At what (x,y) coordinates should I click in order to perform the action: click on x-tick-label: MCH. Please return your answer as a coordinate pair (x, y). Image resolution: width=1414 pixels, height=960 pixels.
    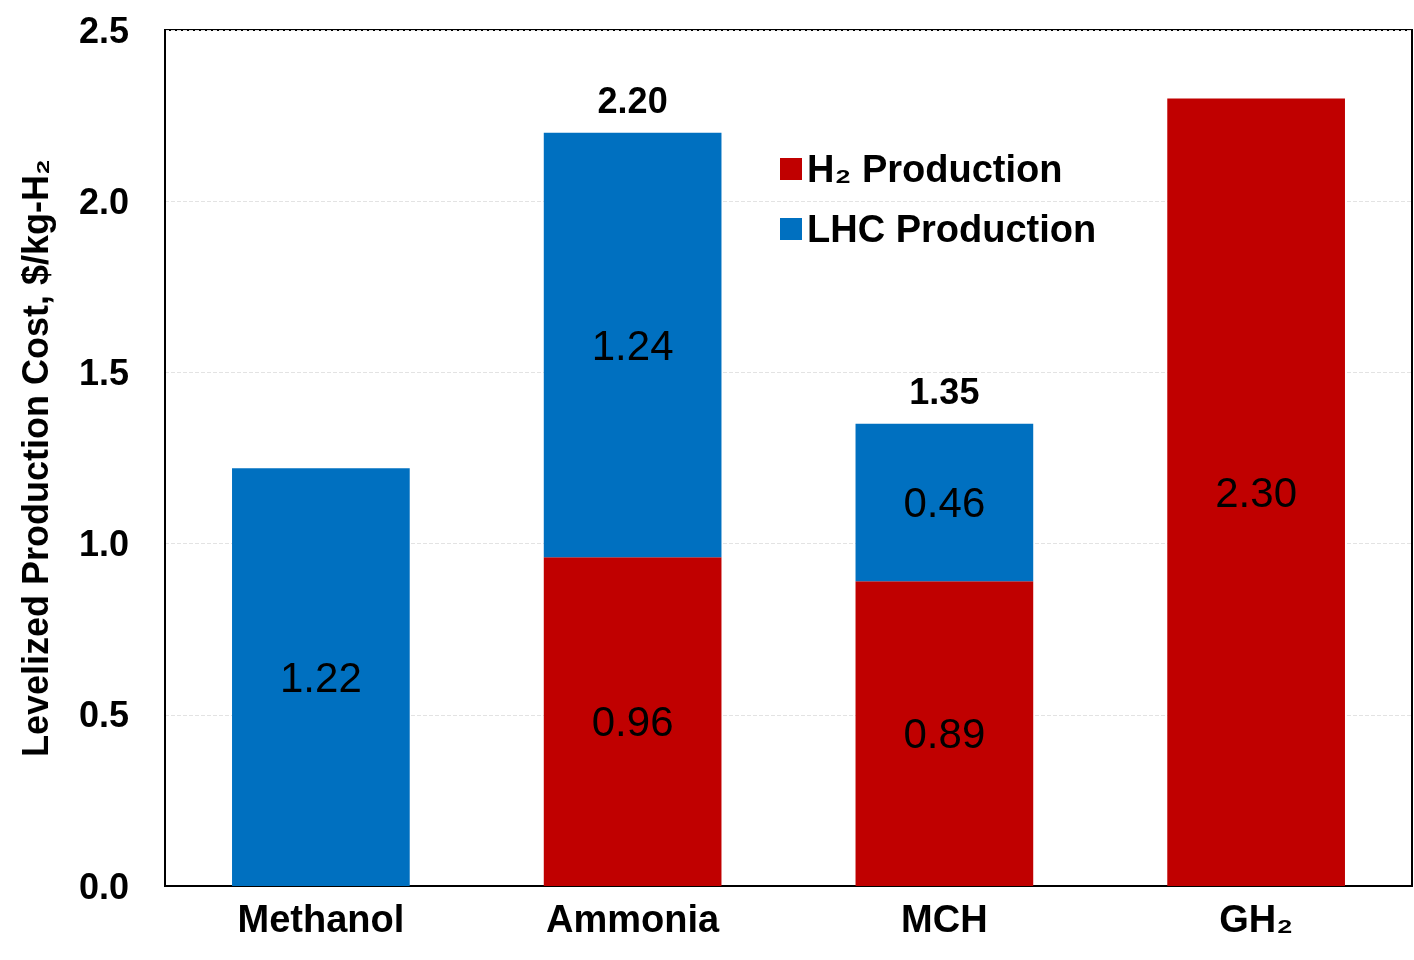
    Looking at the image, I should click on (944, 919).